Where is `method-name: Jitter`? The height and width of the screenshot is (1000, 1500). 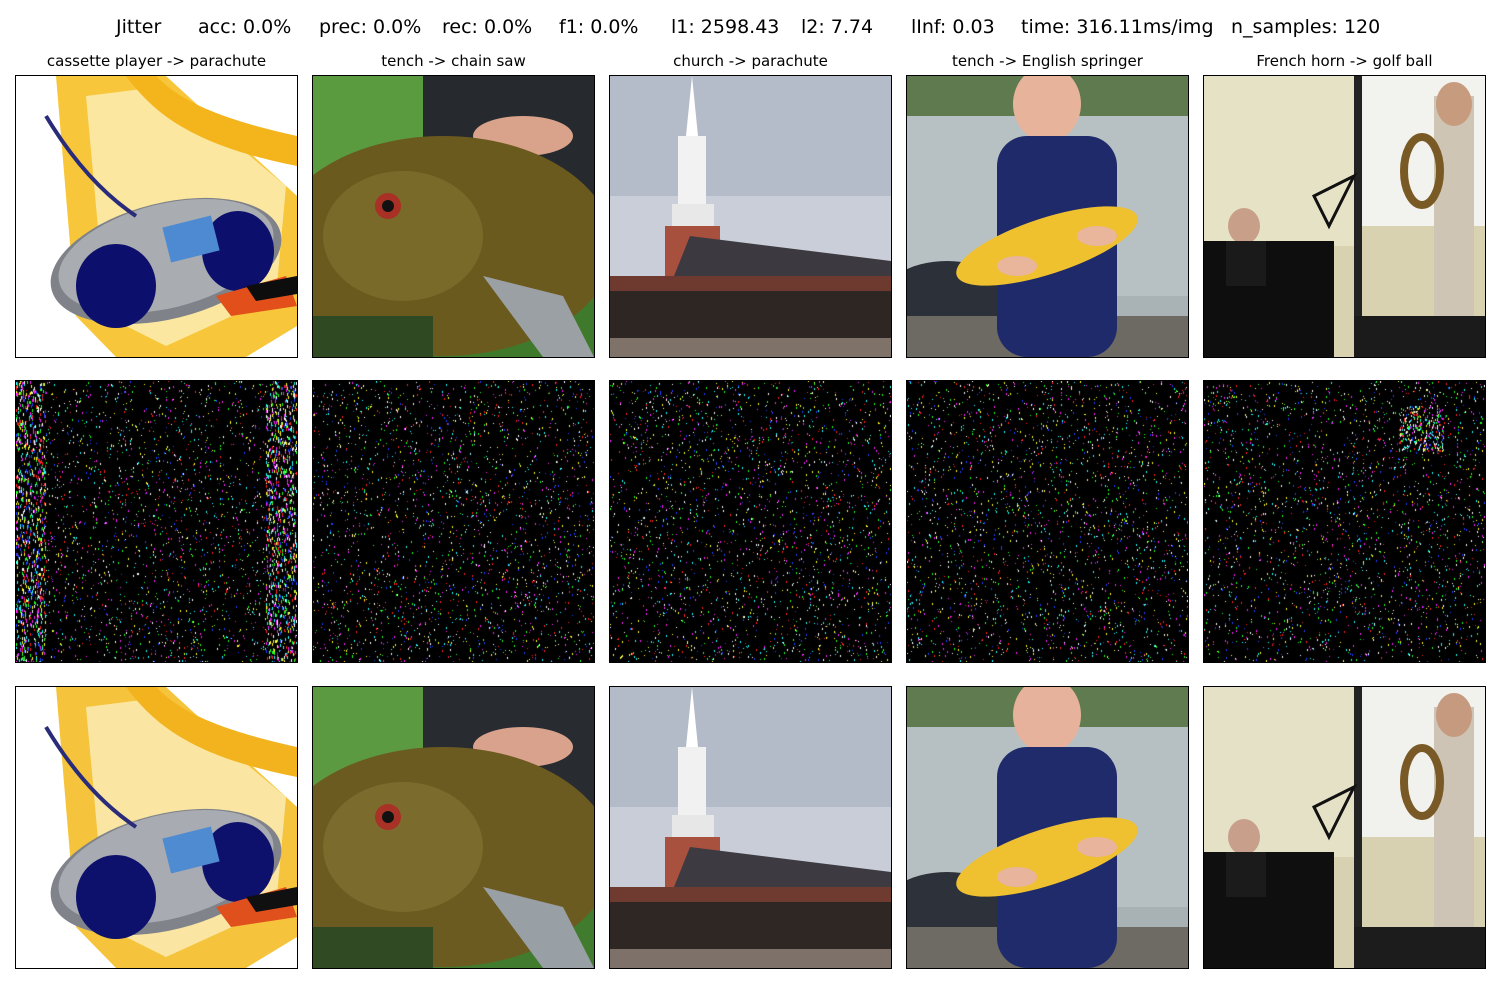
method-name: Jitter is located at coordinates (138, 27).